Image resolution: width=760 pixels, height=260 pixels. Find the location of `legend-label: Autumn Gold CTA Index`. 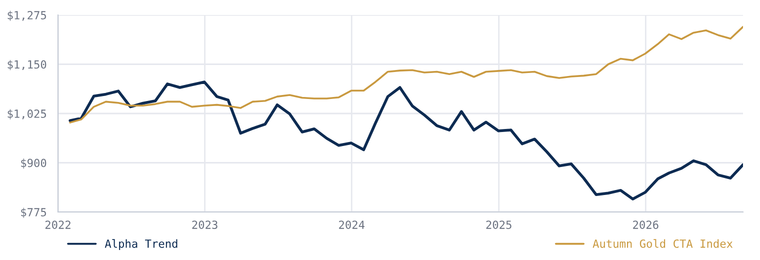

legend-label: Autumn Gold CTA Index is located at coordinates (662, 243).